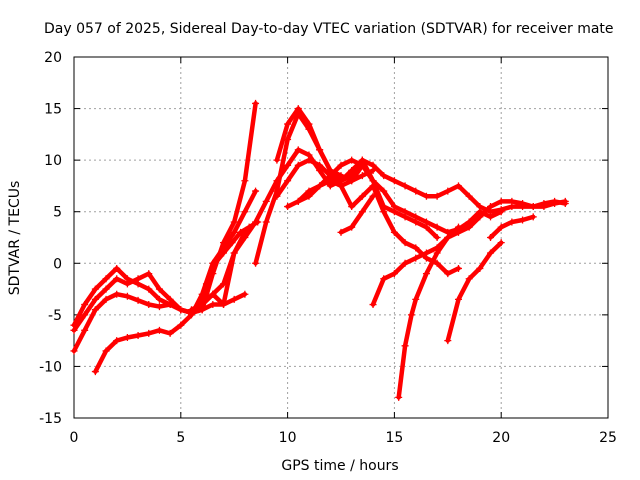 The width and height of the screenshot is (640, 480). What do you see at coordinates (53, 58) in the screenshot?
I see `y-tick-label: 20` at bounding box center [53, 58].